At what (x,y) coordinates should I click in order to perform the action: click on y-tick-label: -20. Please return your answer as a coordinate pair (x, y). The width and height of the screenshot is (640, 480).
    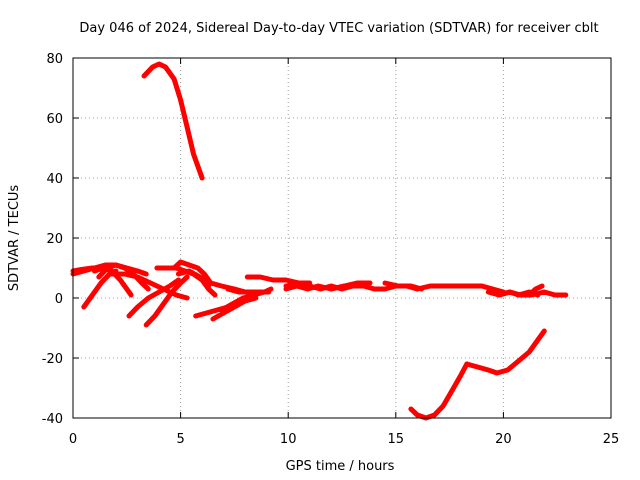
    Looking at the image, I should click on (52, 359).